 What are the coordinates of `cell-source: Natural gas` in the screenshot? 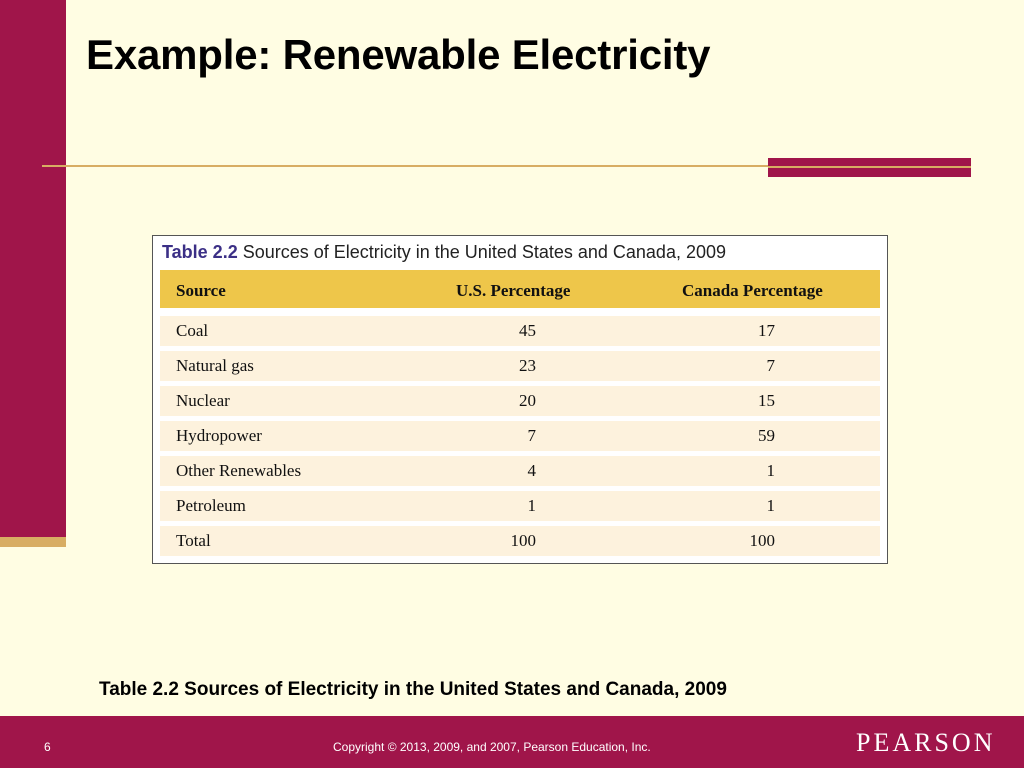 It's located at (215, 365).